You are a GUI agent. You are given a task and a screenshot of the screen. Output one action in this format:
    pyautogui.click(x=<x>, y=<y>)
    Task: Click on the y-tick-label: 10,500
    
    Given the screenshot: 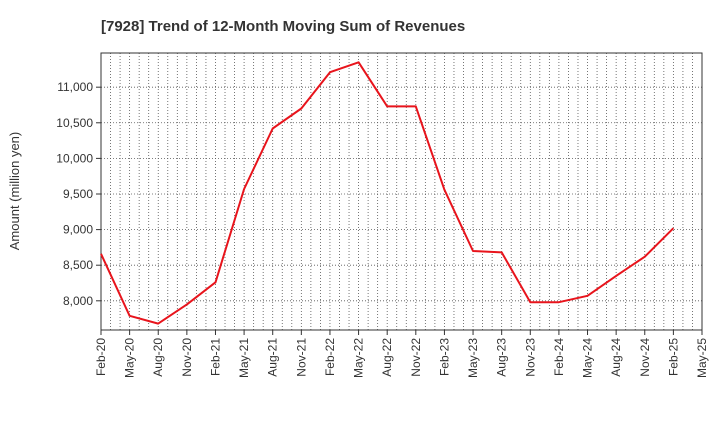 What is the action you would take?
    pyautogui.click(x=74, y=123)
    